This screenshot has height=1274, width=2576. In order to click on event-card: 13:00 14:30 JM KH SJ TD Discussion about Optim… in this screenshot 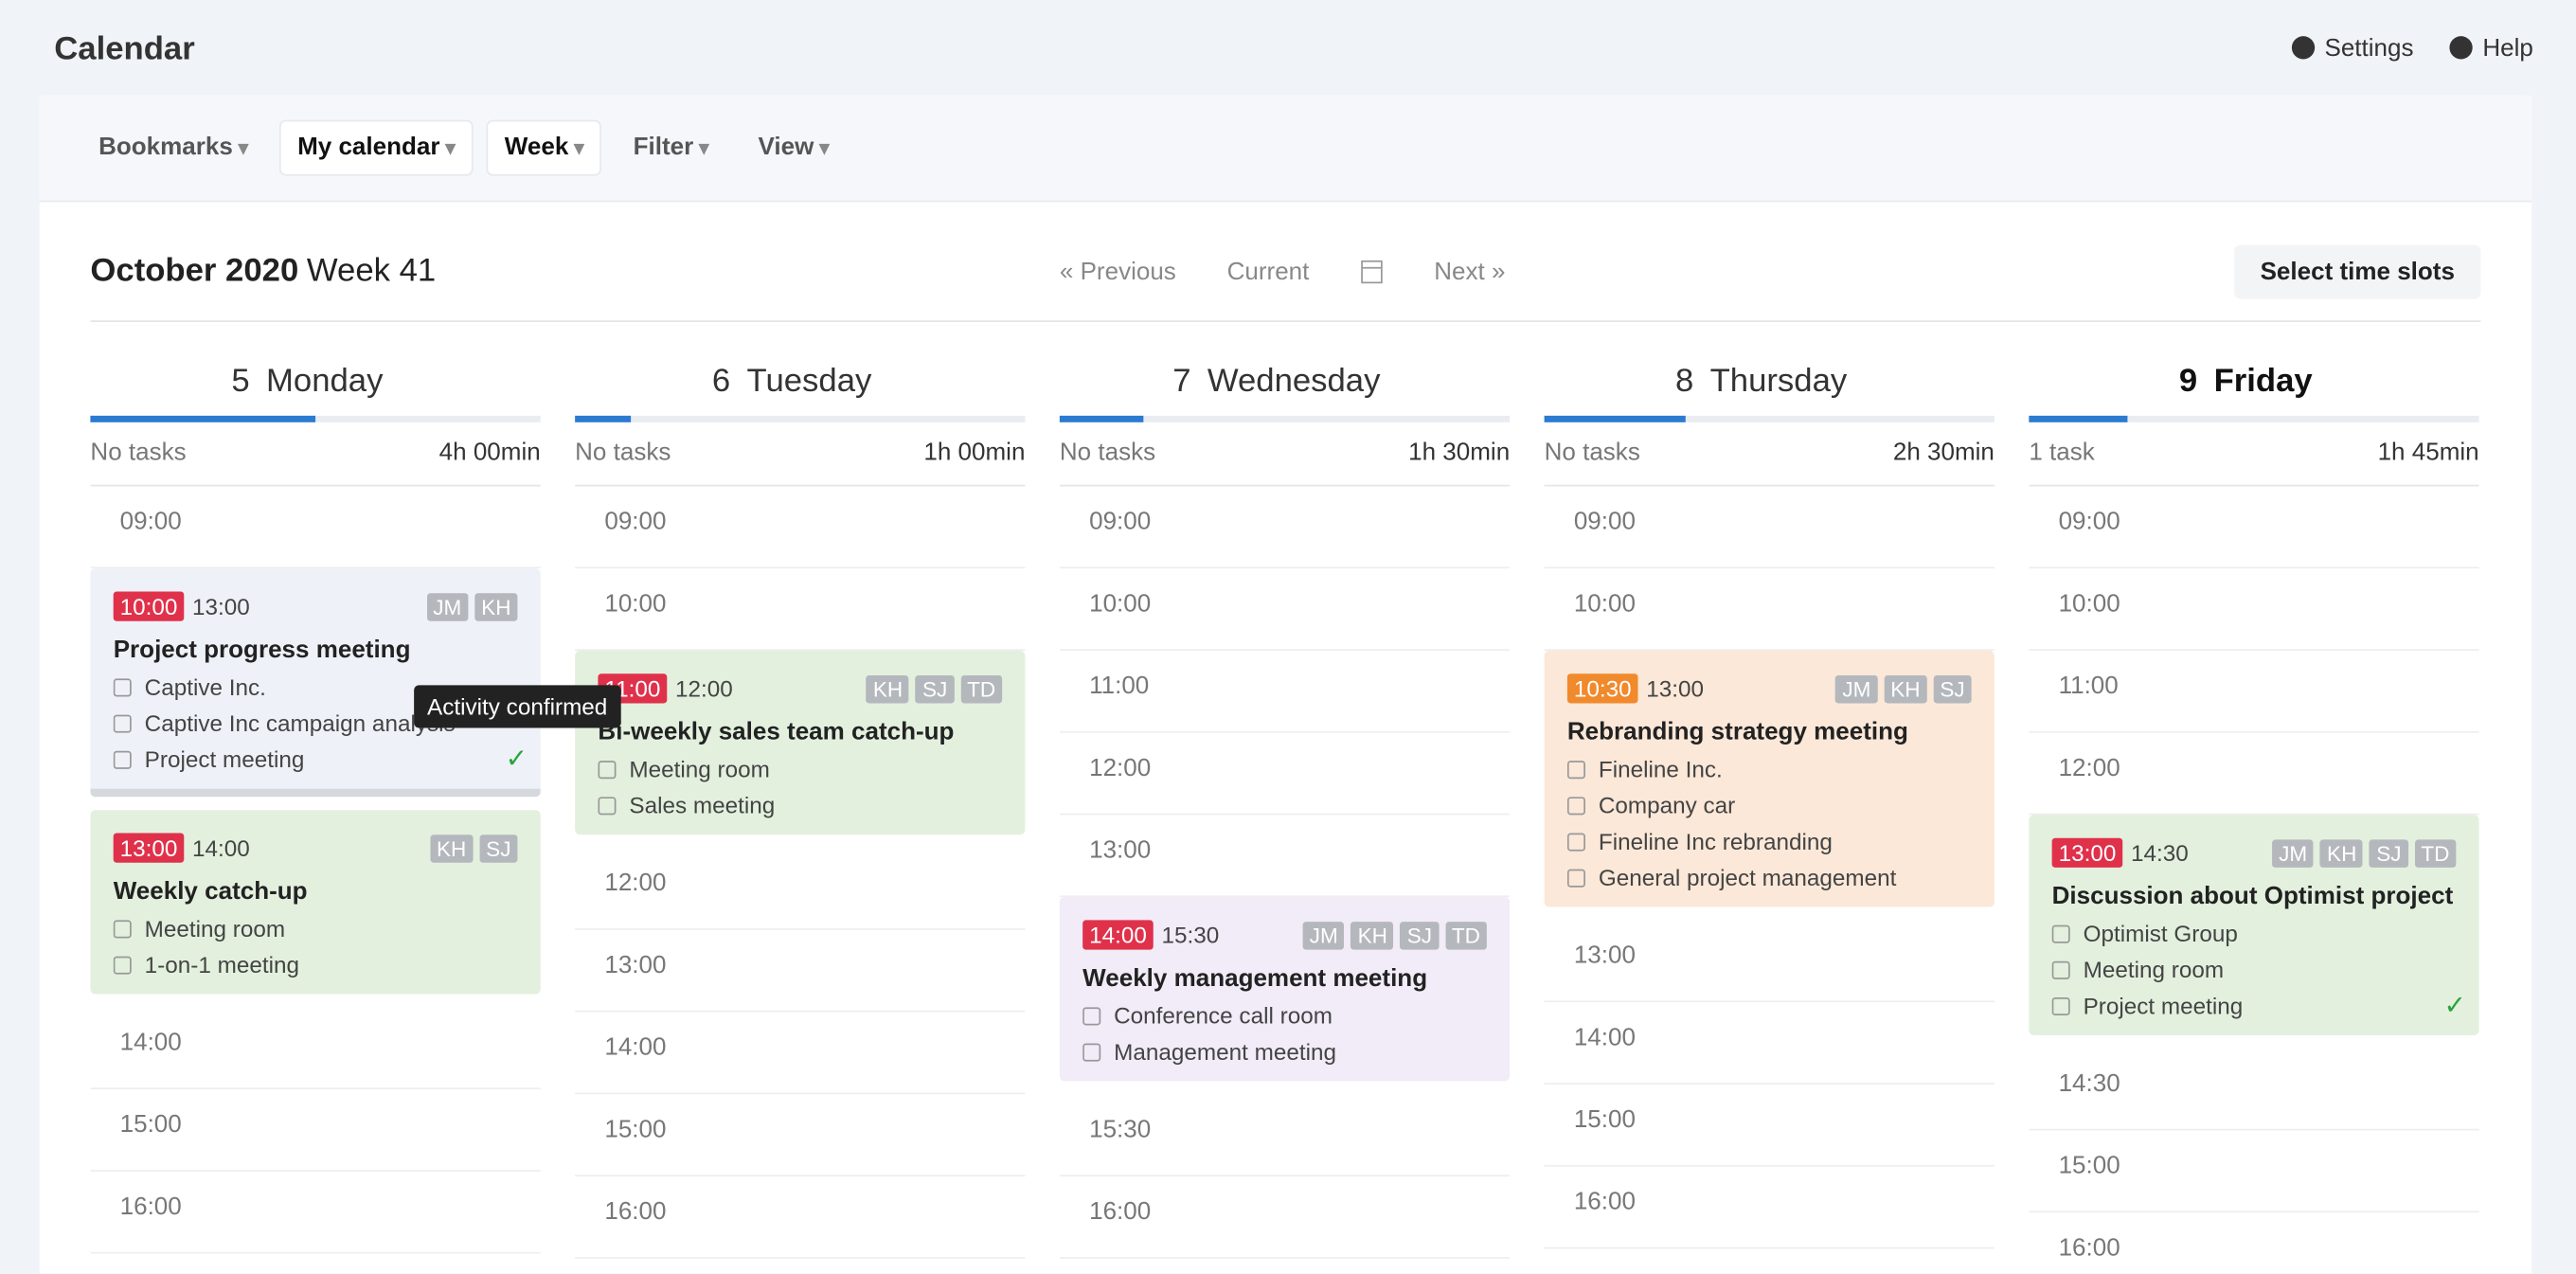, I will do `click(2254, 925)`.